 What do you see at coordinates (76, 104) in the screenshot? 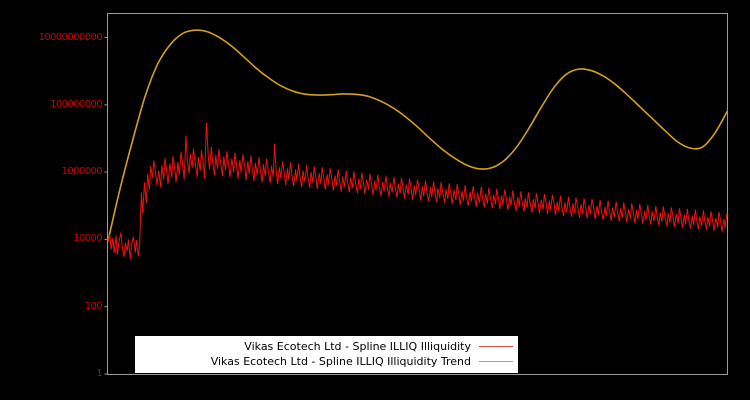
I see `y-axis-tick-label: 100000000` at bounding box center [76, 104].